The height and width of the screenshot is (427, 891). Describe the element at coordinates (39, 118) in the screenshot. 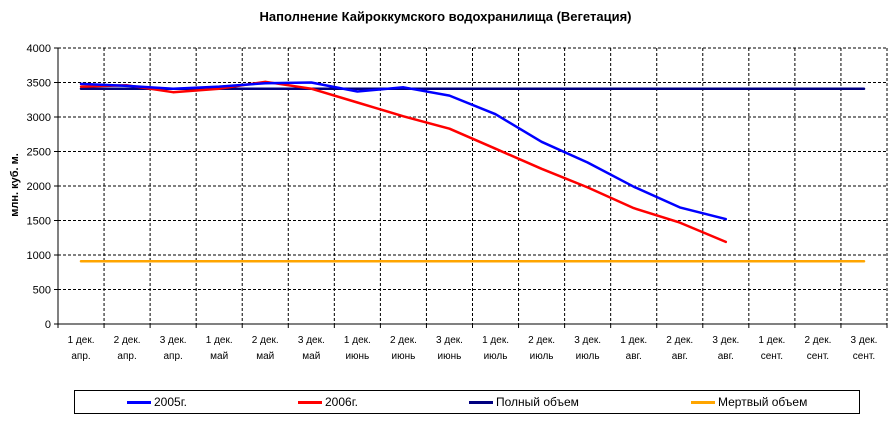

I see `y-tick-label: 3000` at that location.